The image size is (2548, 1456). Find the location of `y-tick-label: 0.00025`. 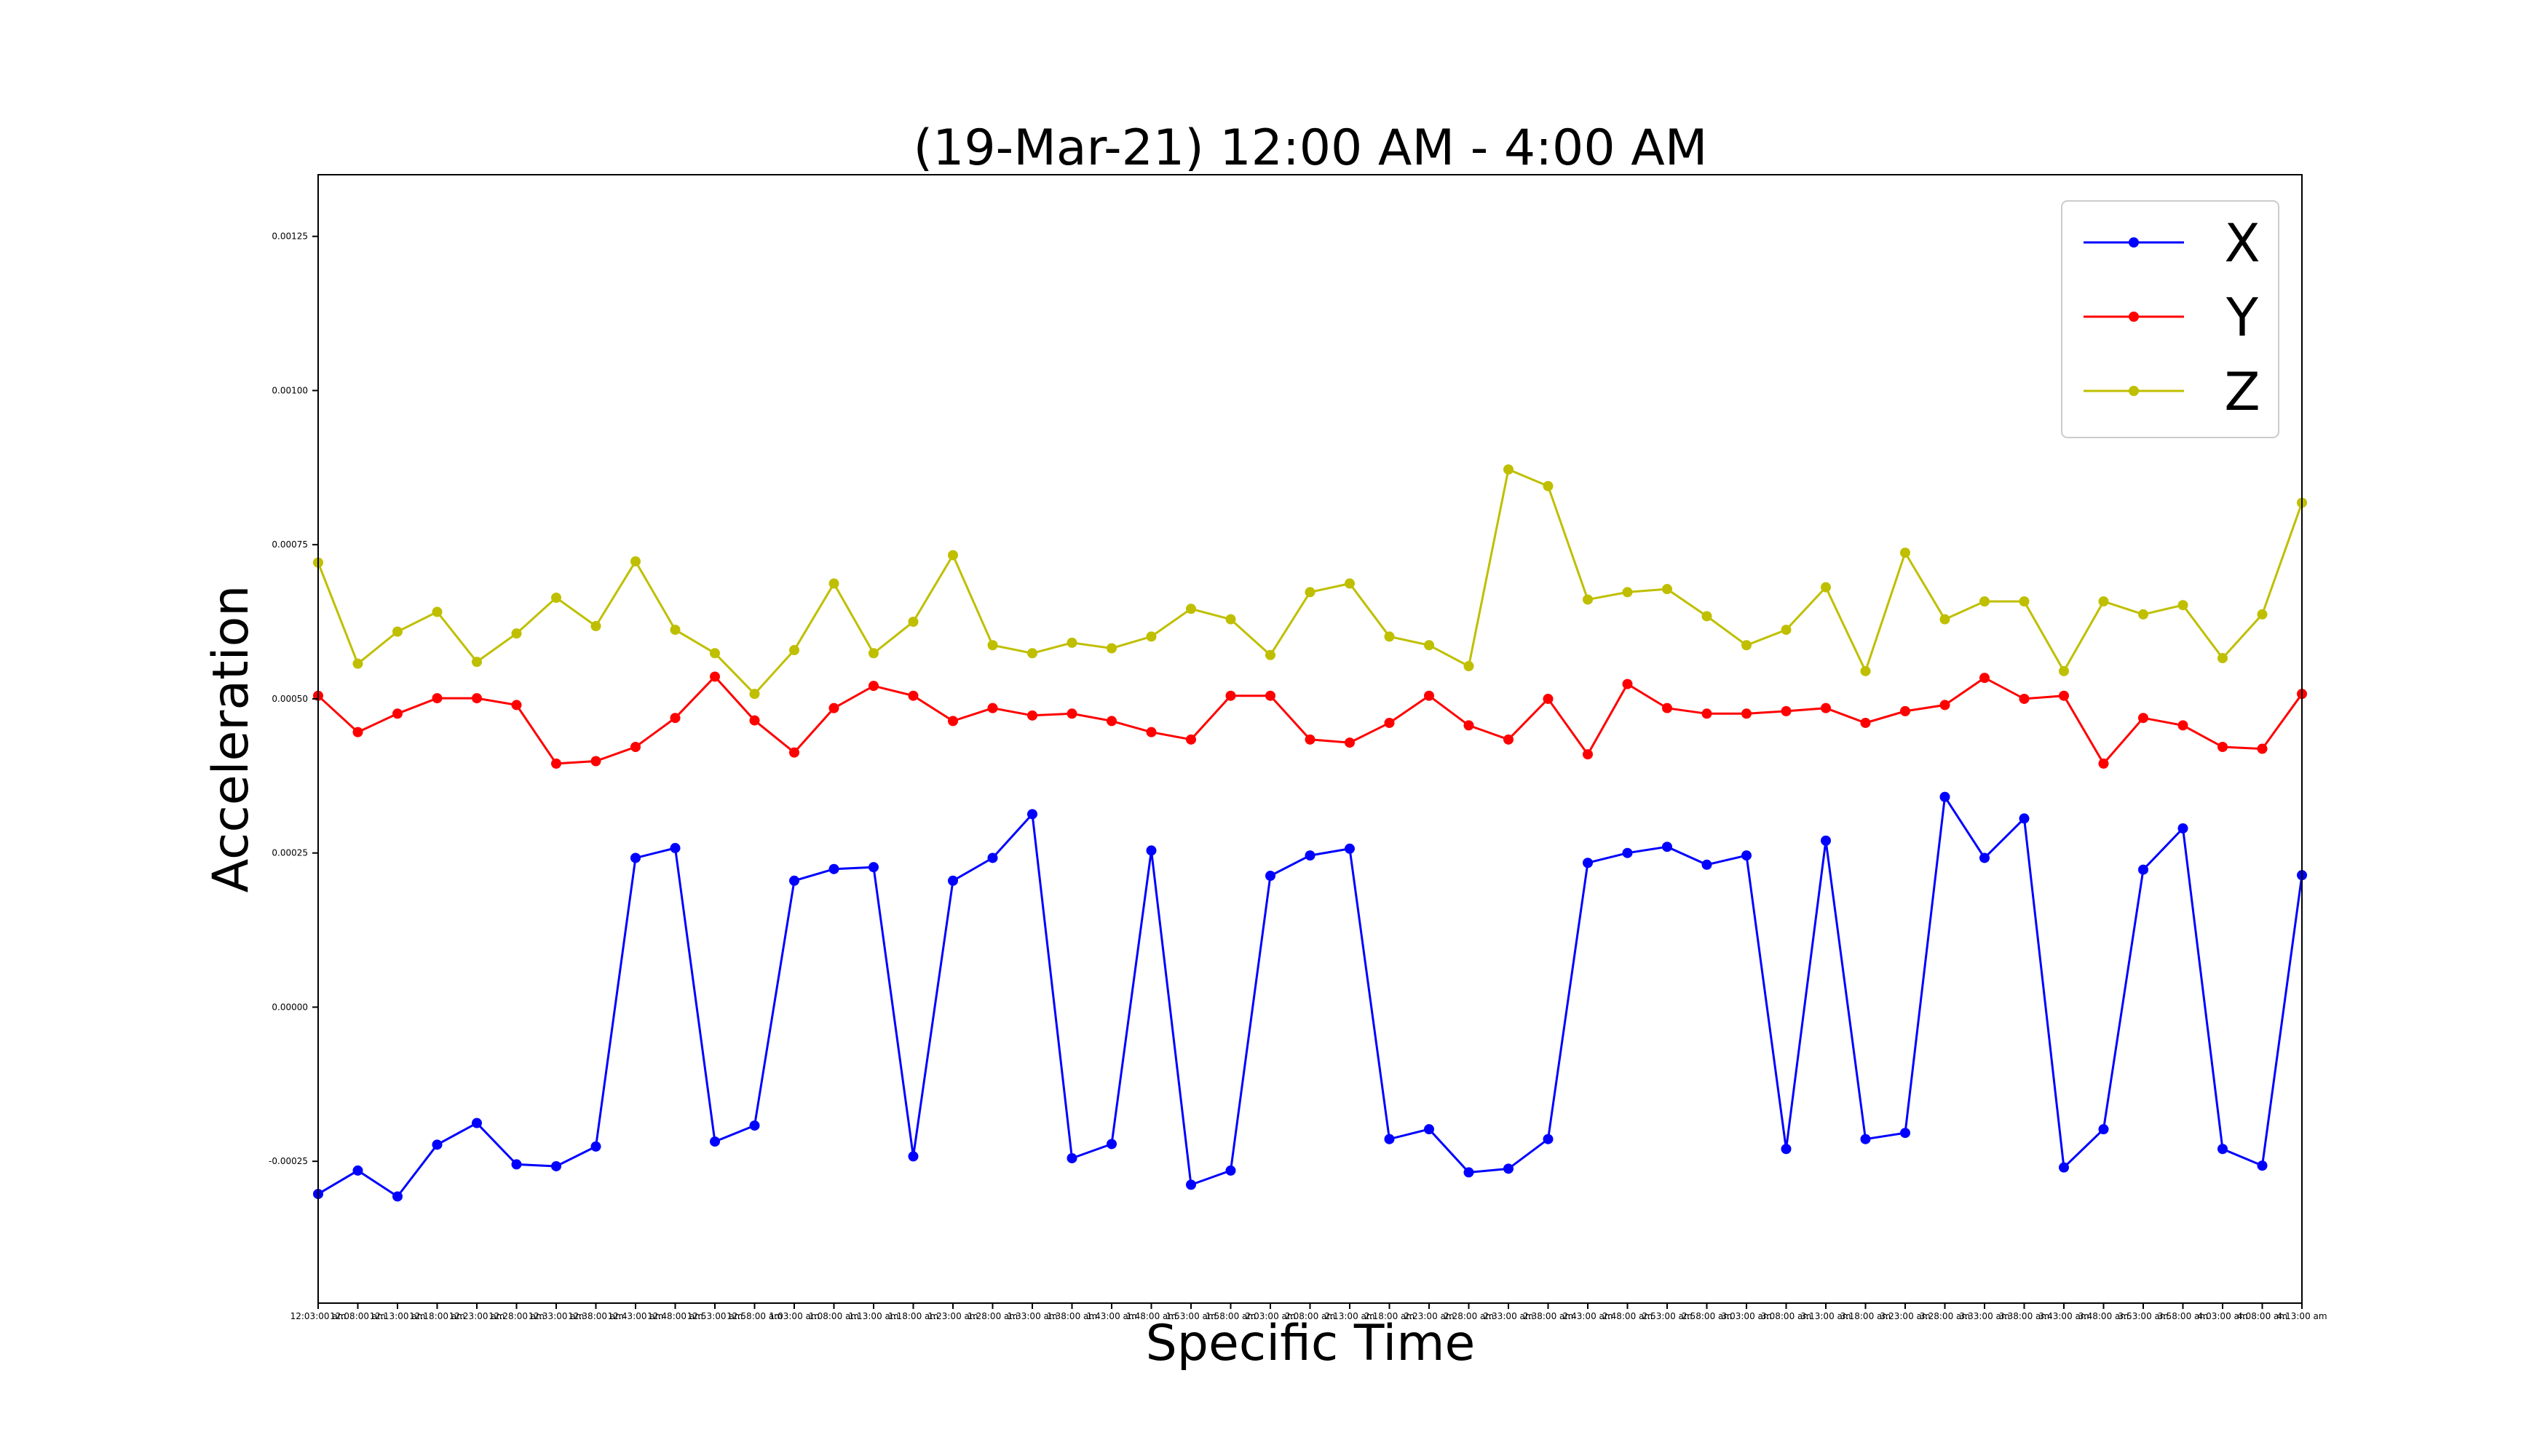

y-tick-label: 0.00025 is located at coordinates (290, 853).